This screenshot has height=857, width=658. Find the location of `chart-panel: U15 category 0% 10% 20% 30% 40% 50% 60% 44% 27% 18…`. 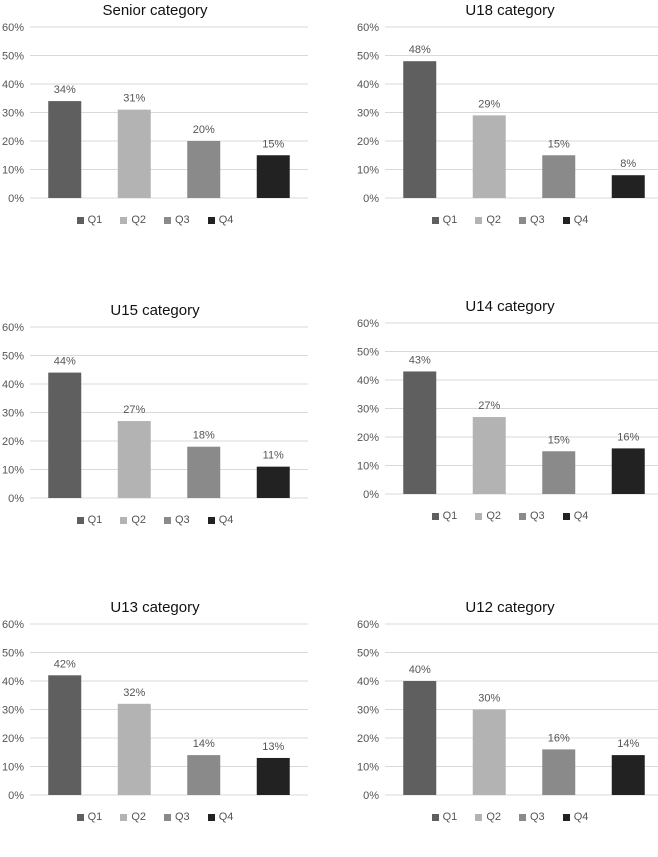

chart-panel: U15 category 0% 10% 20% 30% 40% 50% 60% 44% 27% 18… is located at coordinates (160, 430).